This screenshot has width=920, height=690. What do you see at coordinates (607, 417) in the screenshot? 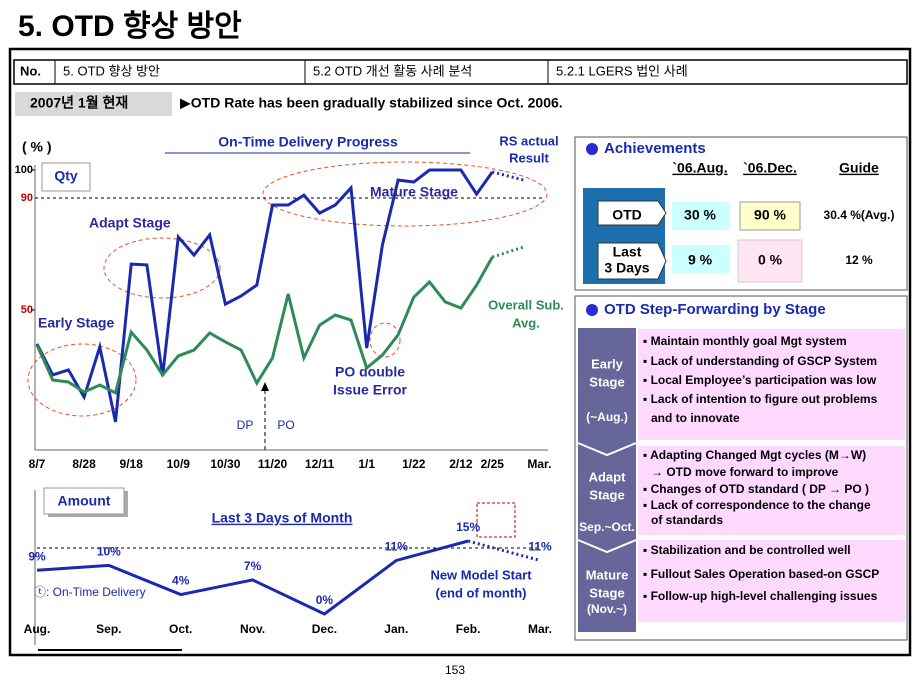
I see `stage-period: (~Aug.)` at bounding box center [607, 417].